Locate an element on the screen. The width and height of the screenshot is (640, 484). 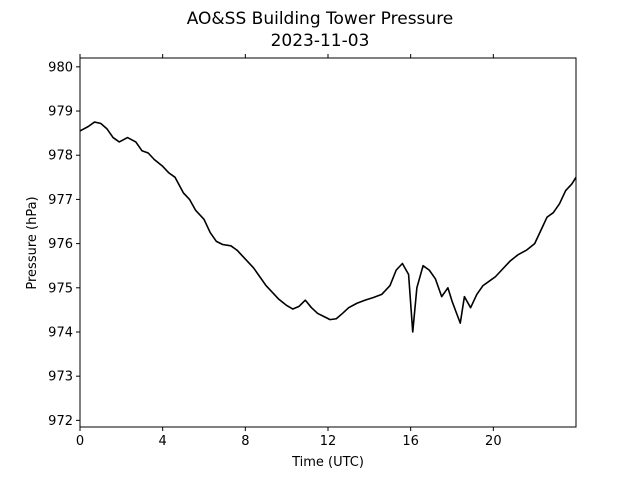
x-tick-label: 12 is located at coordinates (328, 441).